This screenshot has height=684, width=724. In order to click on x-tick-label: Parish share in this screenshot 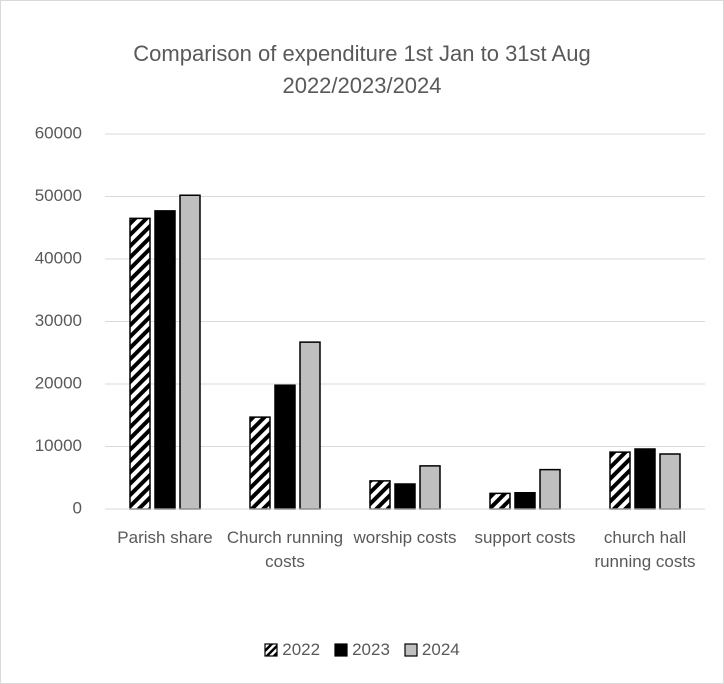, I will do `click(165, 537)`.